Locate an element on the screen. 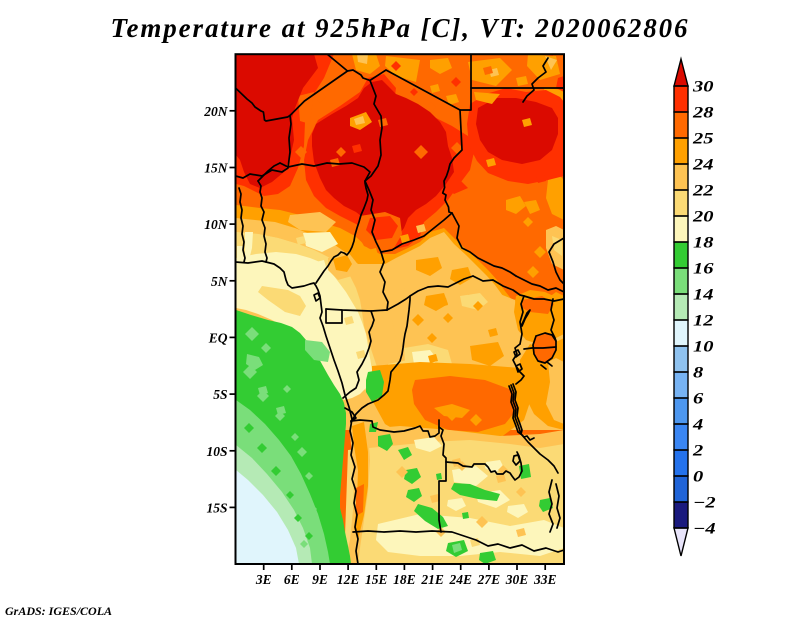 The width and height of the screenshot is (800, 619). svg-text: 8 is located at coordinates (698, 372).